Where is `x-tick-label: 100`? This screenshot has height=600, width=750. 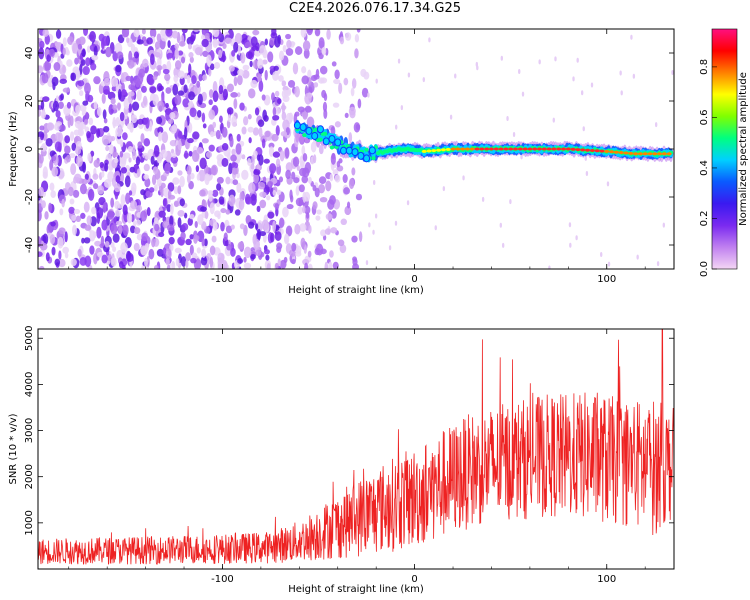
x-tick-label: 100 is located at coordinates (606, 279).